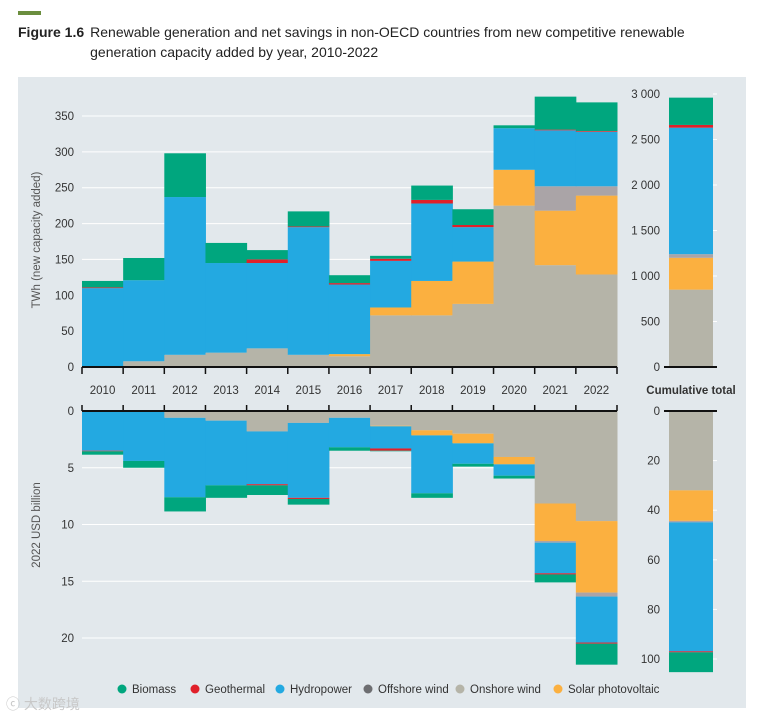 Image resolution: width=765 pixels, height=718 pixels. Describe the element at coordinates (29, 13) in the screenshot. I see `accent-bar` at that location.